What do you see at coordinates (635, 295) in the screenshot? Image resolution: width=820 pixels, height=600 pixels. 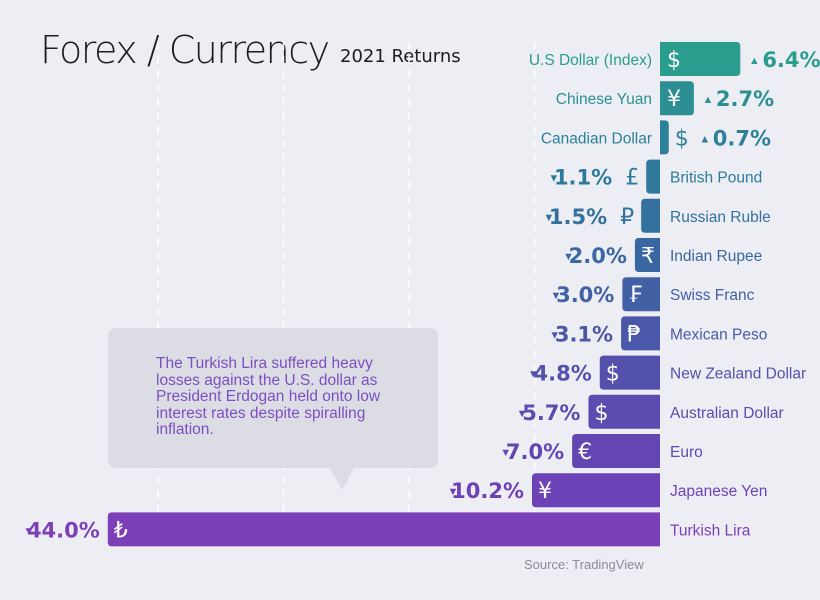 I see `currency-symbol: ₣` at bounding box center [635, 295].